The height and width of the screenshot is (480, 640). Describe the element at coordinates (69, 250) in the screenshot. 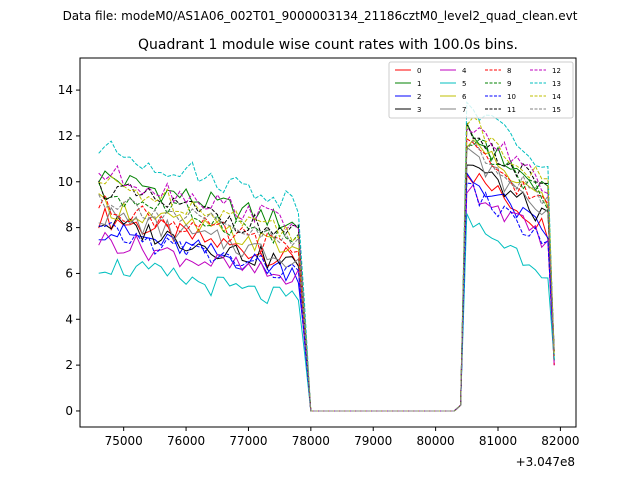

I see `y-axis: 0 2 4 6 8 10 12 14` at that location.